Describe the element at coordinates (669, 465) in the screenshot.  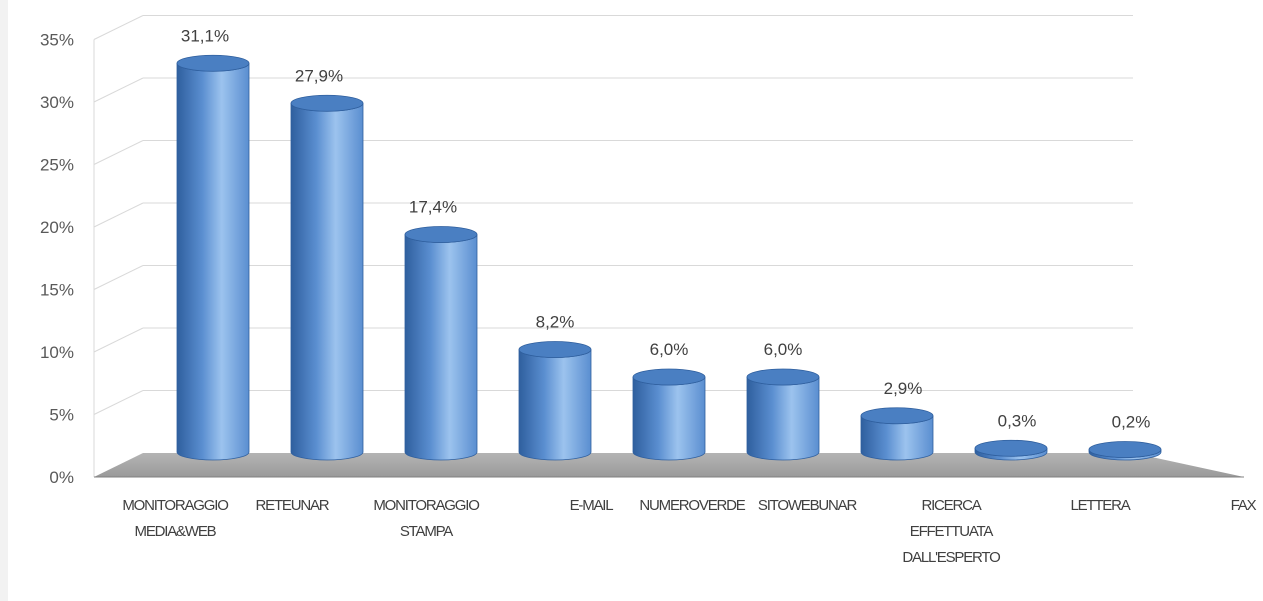
I see `chart-floor` at that location.